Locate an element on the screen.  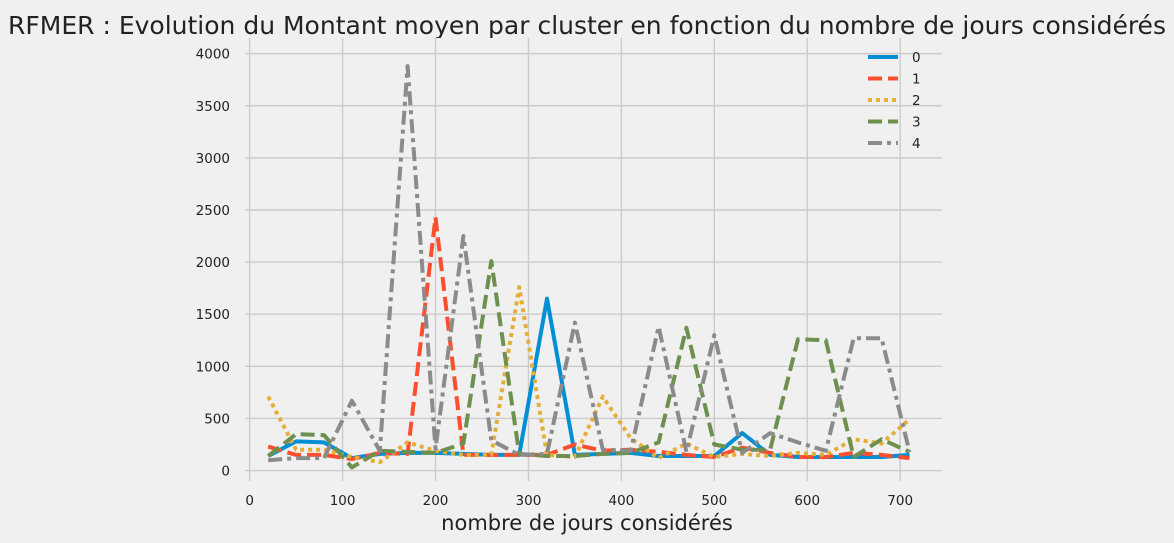
x-tick-label: 100 is located at coordinates (343, 501).